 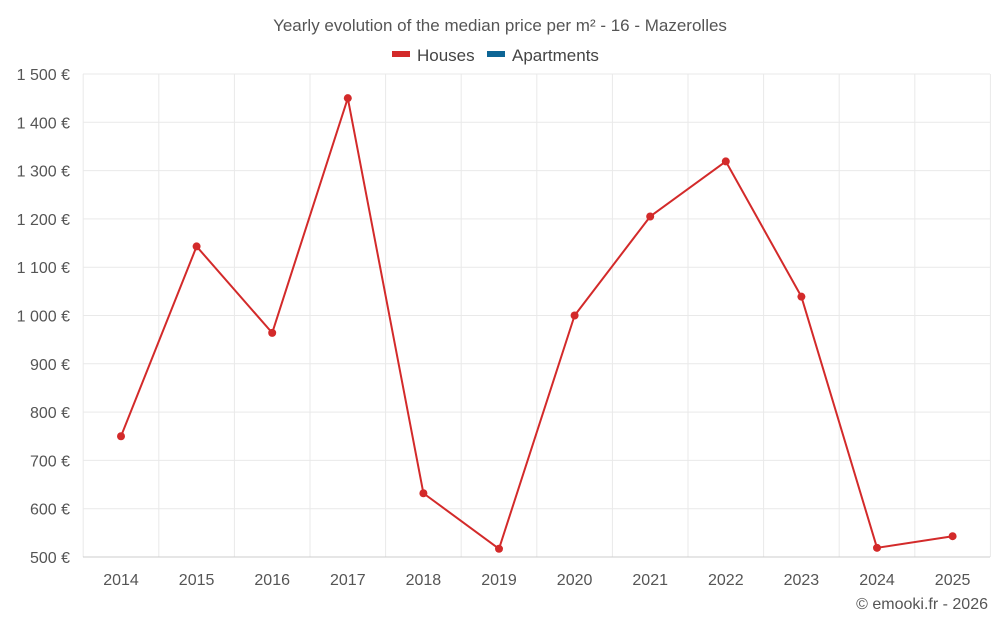 What do you see at coordinates (801, 296) in the screenshot?
I see `data-point-houses-2023` at bounding box center [801, 296].